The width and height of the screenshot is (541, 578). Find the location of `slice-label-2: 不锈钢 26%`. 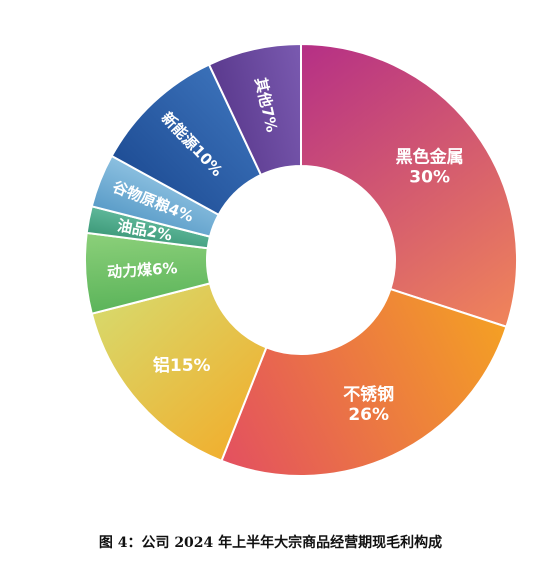

slice-label-2: 不锈钢 26% is located at coordinates (368, 404).